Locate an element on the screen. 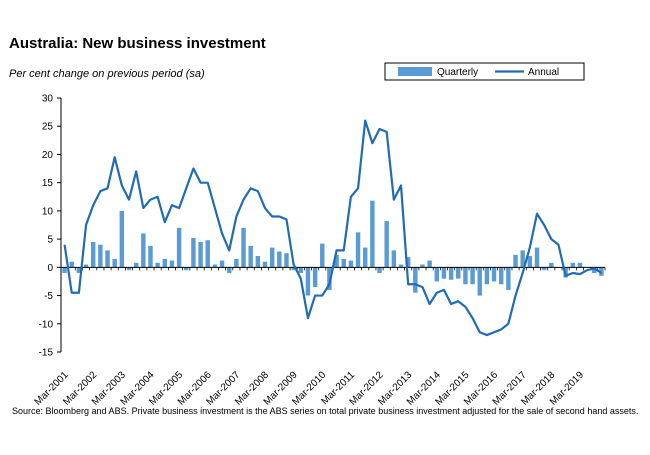  y-tick-label: 5 is located at coordinates (50, 240).